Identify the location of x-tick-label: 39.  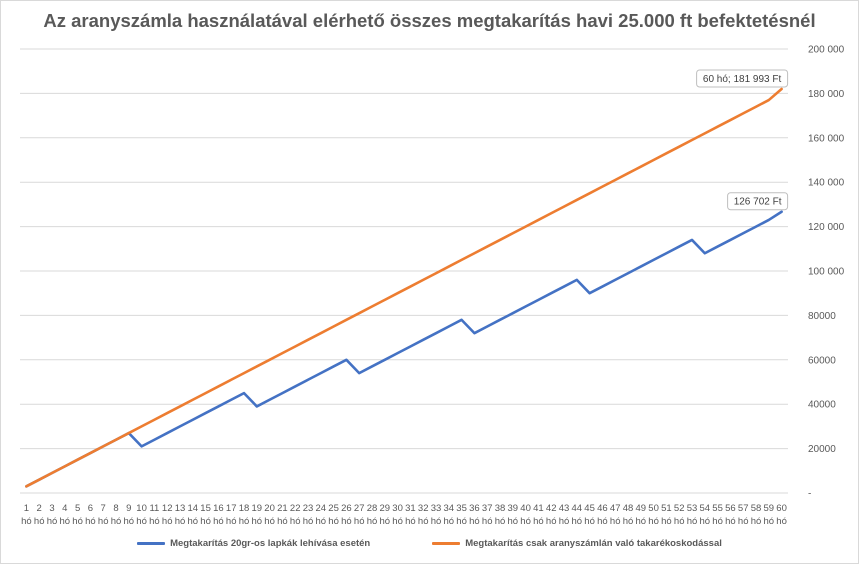
(513, 508).